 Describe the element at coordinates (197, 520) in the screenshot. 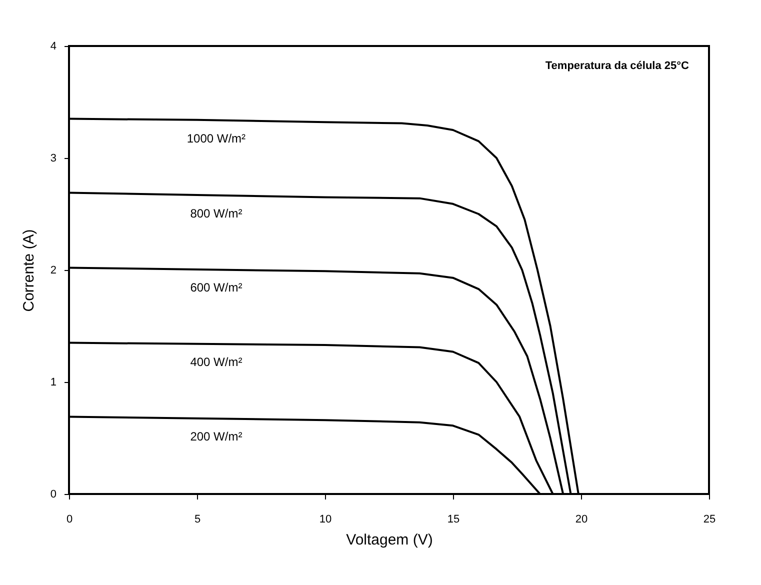

I see `x-tick-label: 5` at that location.